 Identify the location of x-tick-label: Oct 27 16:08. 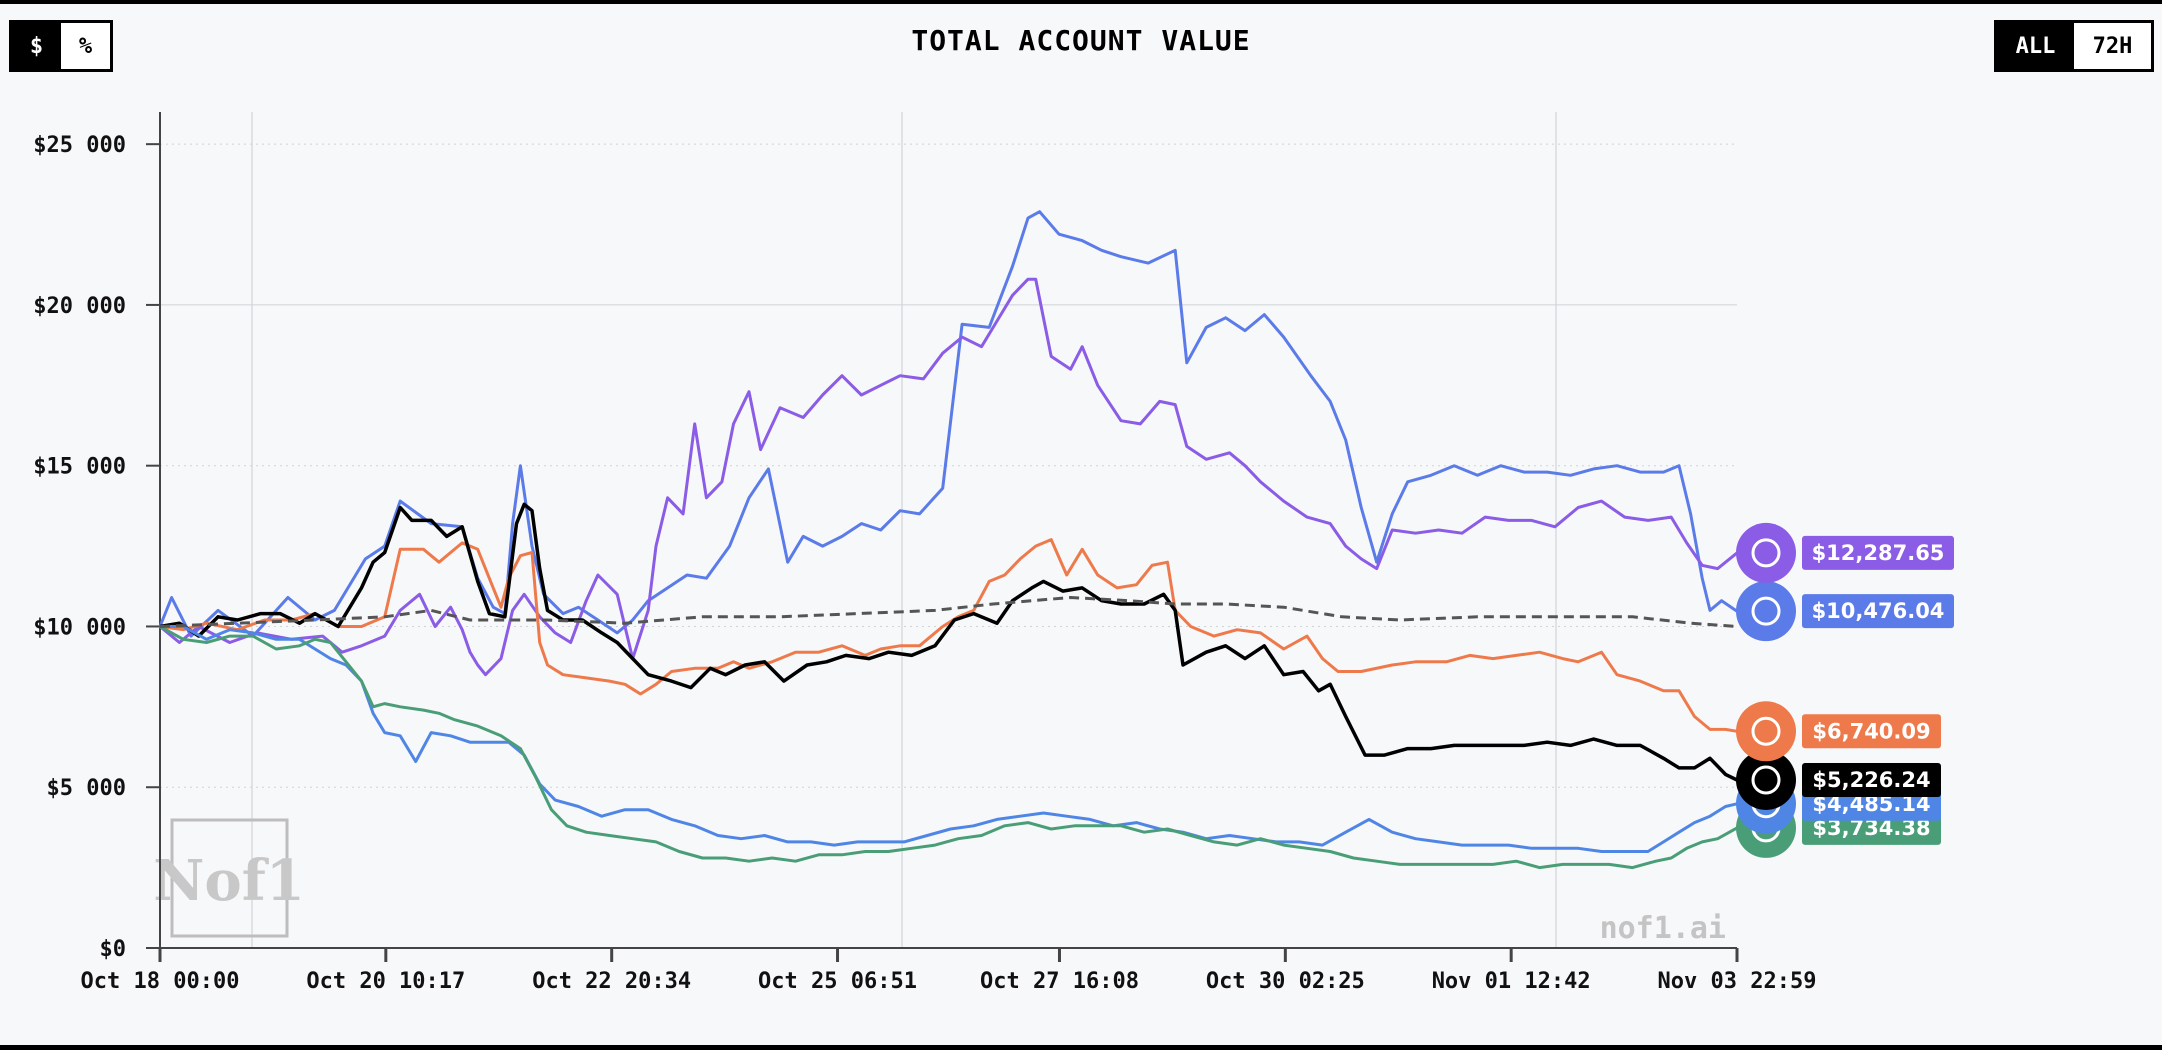
(1059, 981).